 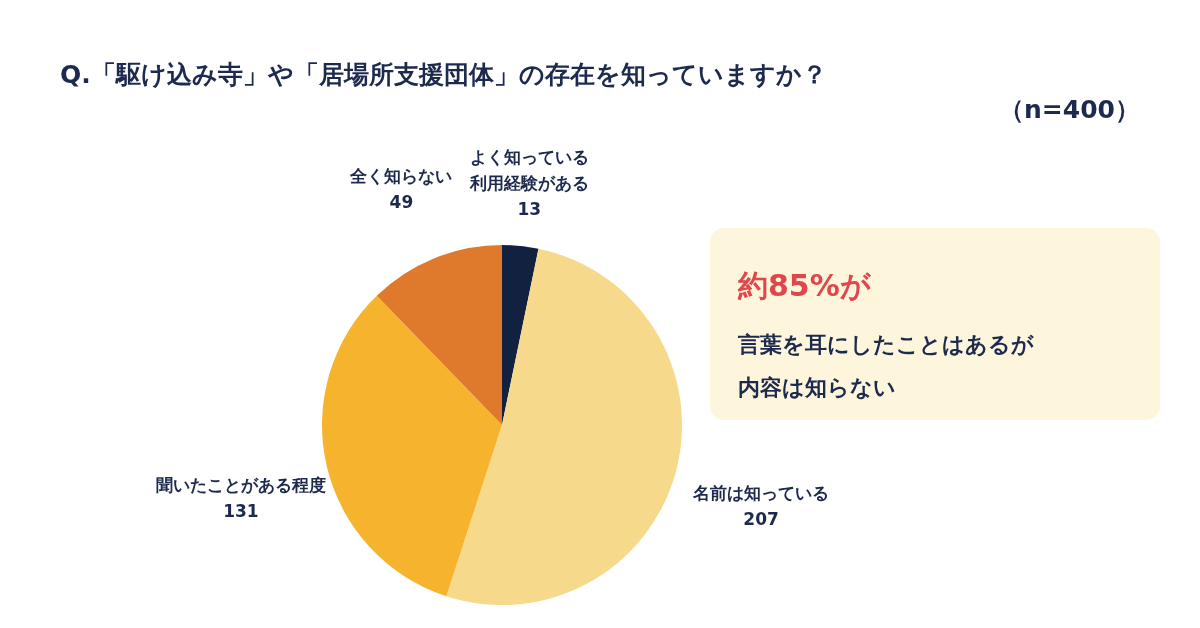 What do you see at coordinates (528, 170) in the screenshot?
I see `slice-label: よく知っている利用経験がある` at bounding box center [528, 170].